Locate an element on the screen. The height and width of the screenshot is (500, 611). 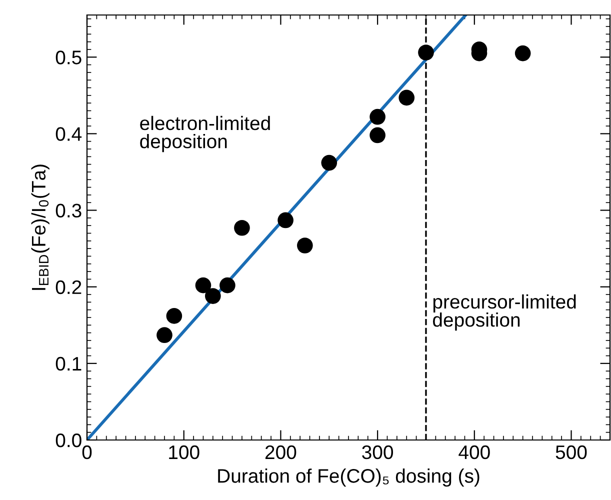
x-axis-title: Duration of Fe(CO)₅ dosing (s) is located at coordinates (349, 477).